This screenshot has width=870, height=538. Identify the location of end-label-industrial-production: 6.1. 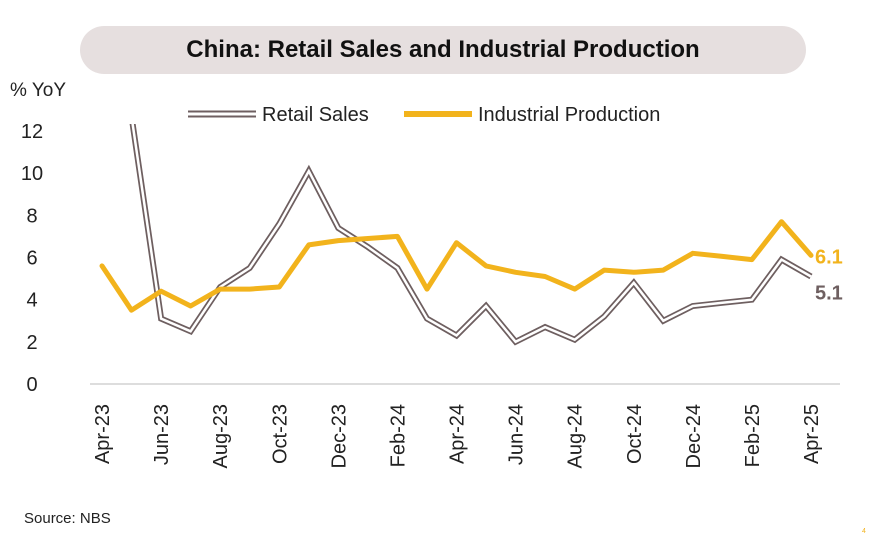
(829, 257).